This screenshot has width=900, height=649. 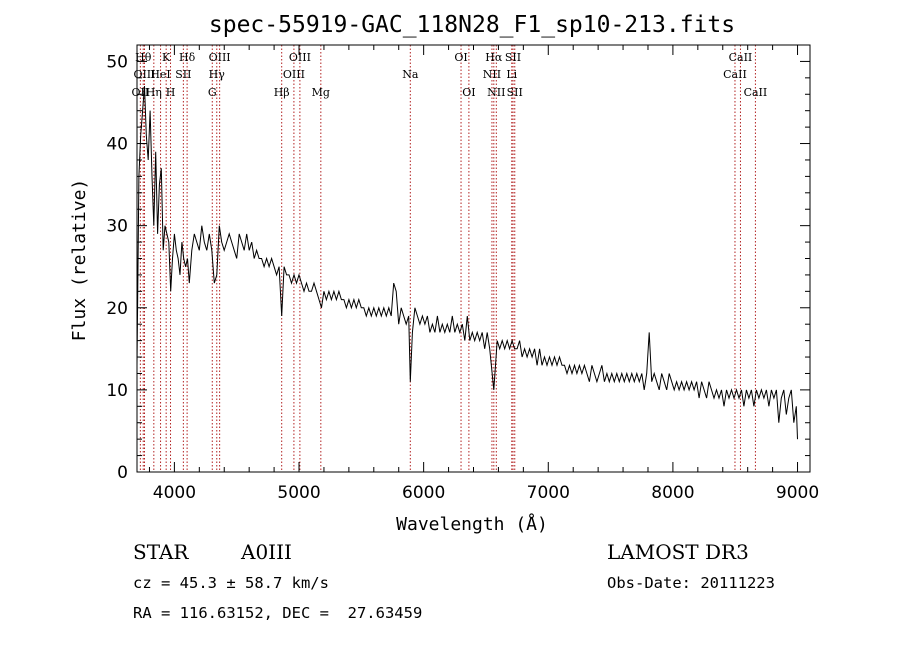 What do you see at coordinates (298, 493) in the screenshot?
I see `x-tick-label: 5000` at bounding box center [298, 493].